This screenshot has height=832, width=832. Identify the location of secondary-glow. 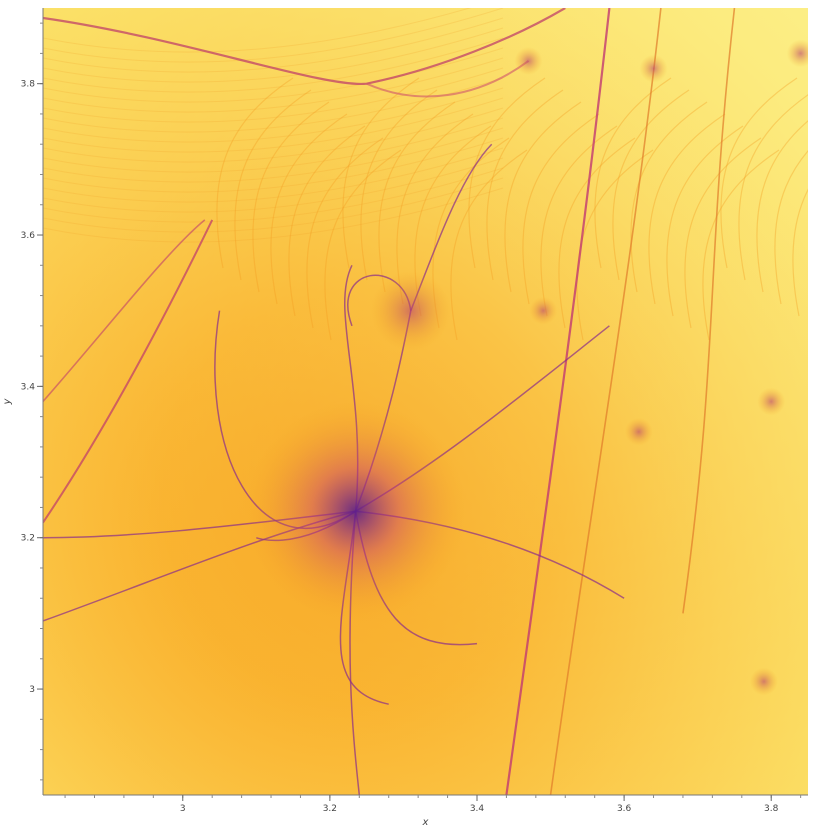
(410, 310).